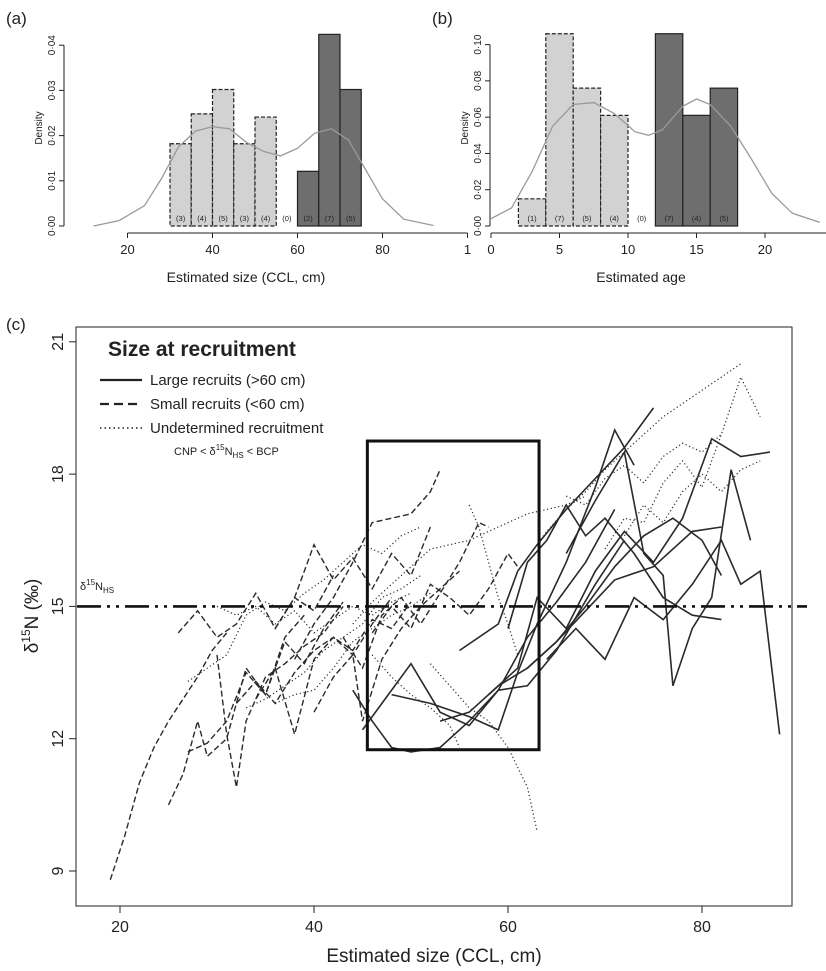 Image resolution: width=826 pixels, height=971 pixels. Describe the element at coordinates (52, 45) in the screenshot. I see `y-tick-label: 0·04` at that location.